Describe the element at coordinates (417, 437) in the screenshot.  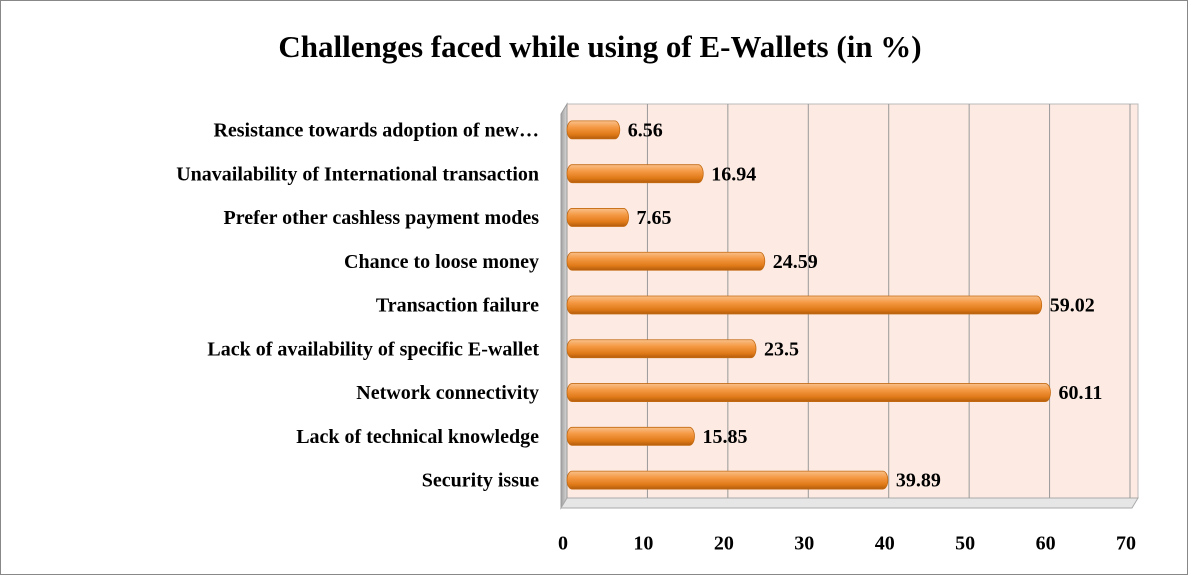
I see `y-tick-label: Lack of technical knowledge` at that location.